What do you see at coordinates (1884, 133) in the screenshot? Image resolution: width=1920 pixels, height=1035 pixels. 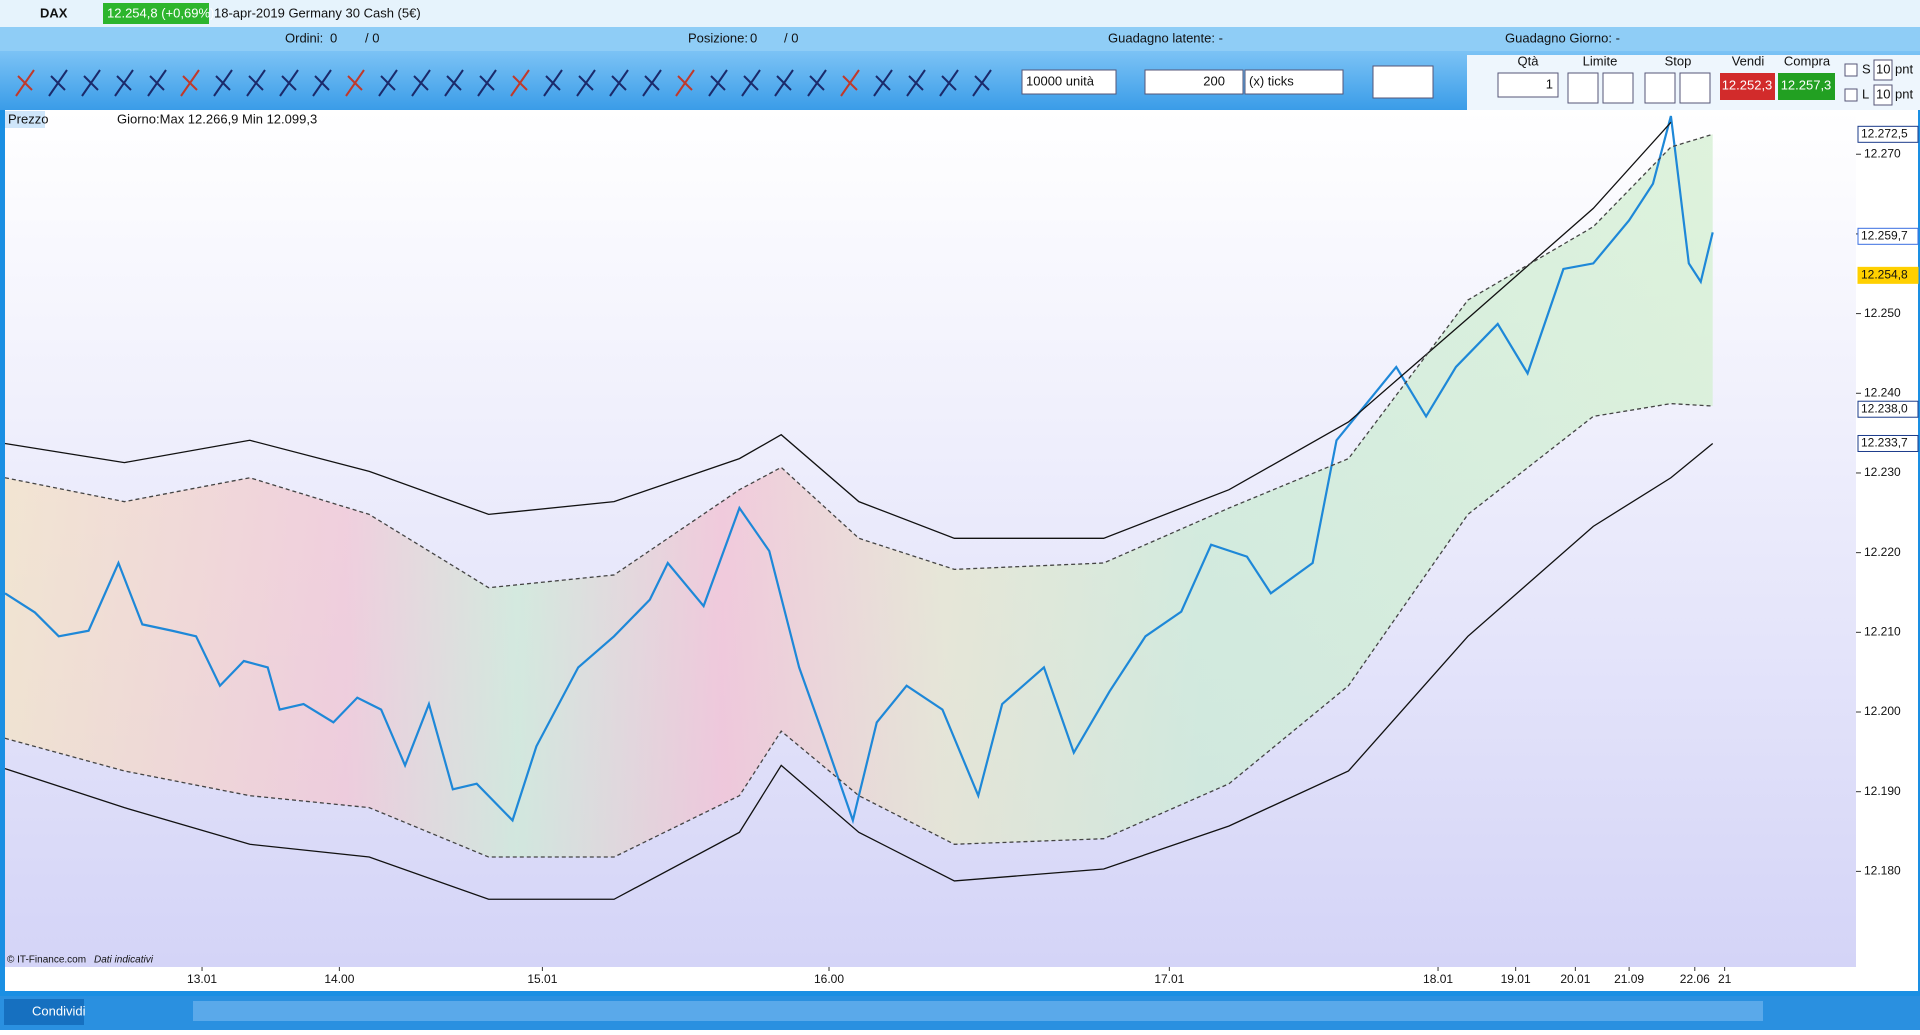 I see `price-label: 12.272,5` at bounding box center [1884, 133].